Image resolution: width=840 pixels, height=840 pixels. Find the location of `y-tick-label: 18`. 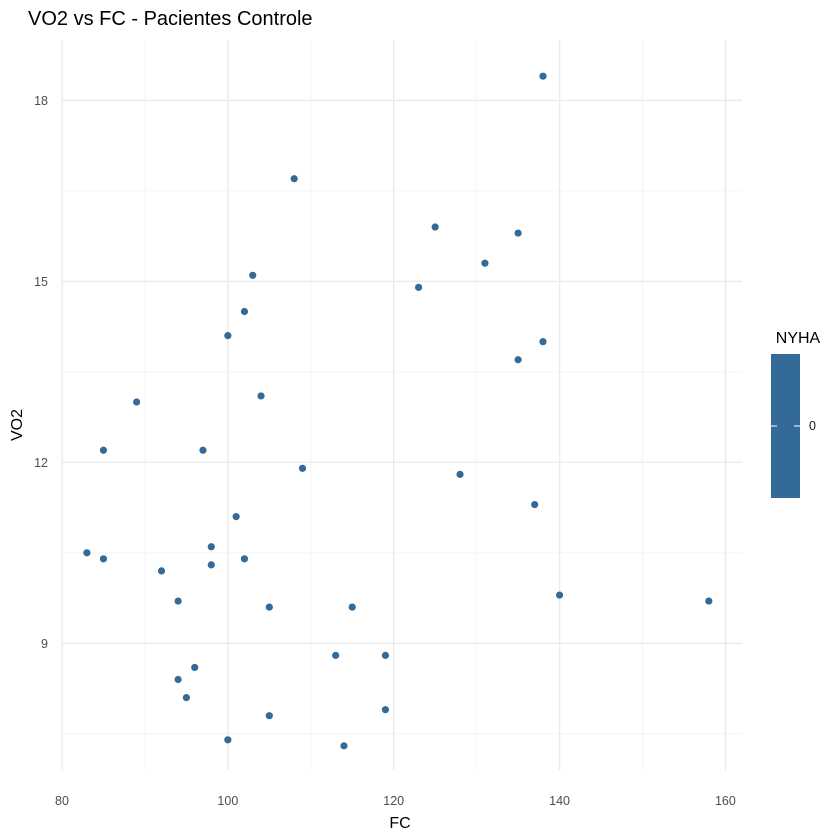

y-tick-label: 18 is located at coordinates (41, 101).